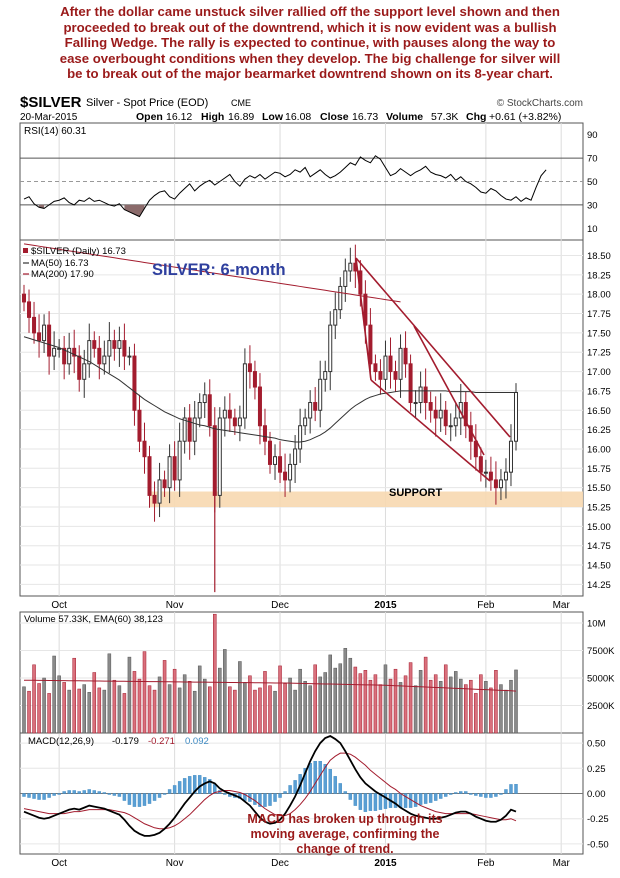  Describe the element at coordinates (62, 274) in the screenshot. I see `legend-ma200: MA(200) 17.90` at that location.